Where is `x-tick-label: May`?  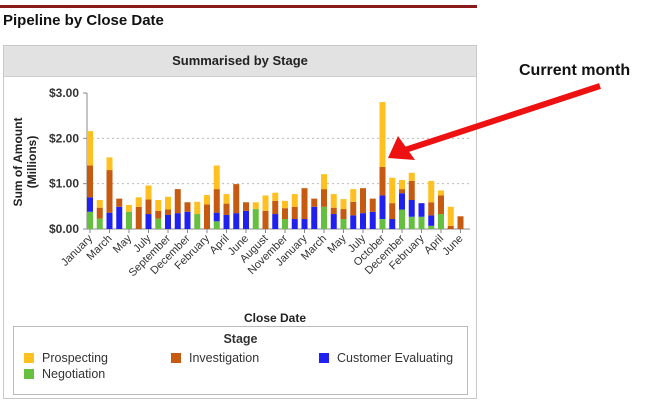 x-tick-label: May is located at coordinates (337, 244).